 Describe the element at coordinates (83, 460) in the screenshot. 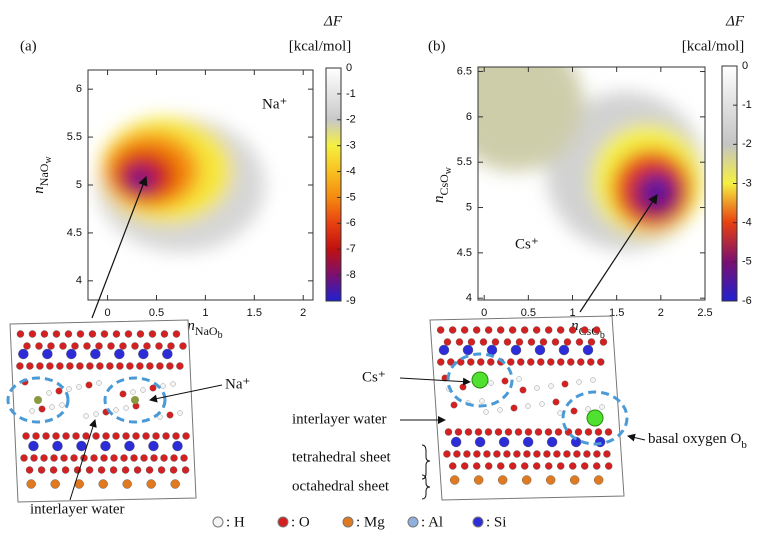

I see `pointer` at that location.